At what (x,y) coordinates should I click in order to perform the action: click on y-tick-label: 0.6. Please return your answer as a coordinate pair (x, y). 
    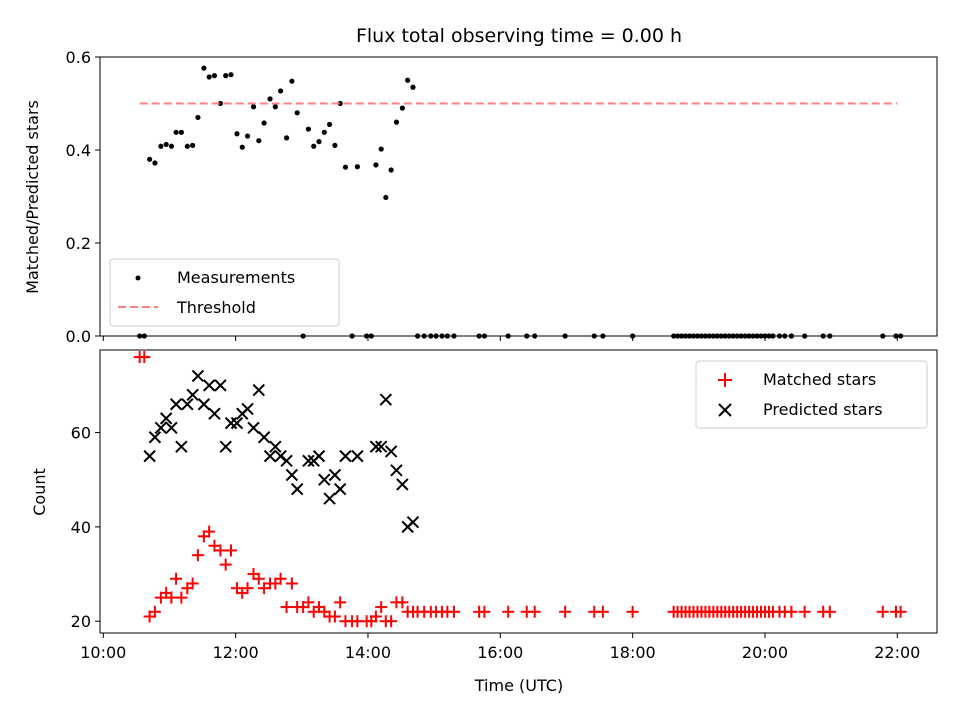
    Looking at the image, I should click on (78, 57).